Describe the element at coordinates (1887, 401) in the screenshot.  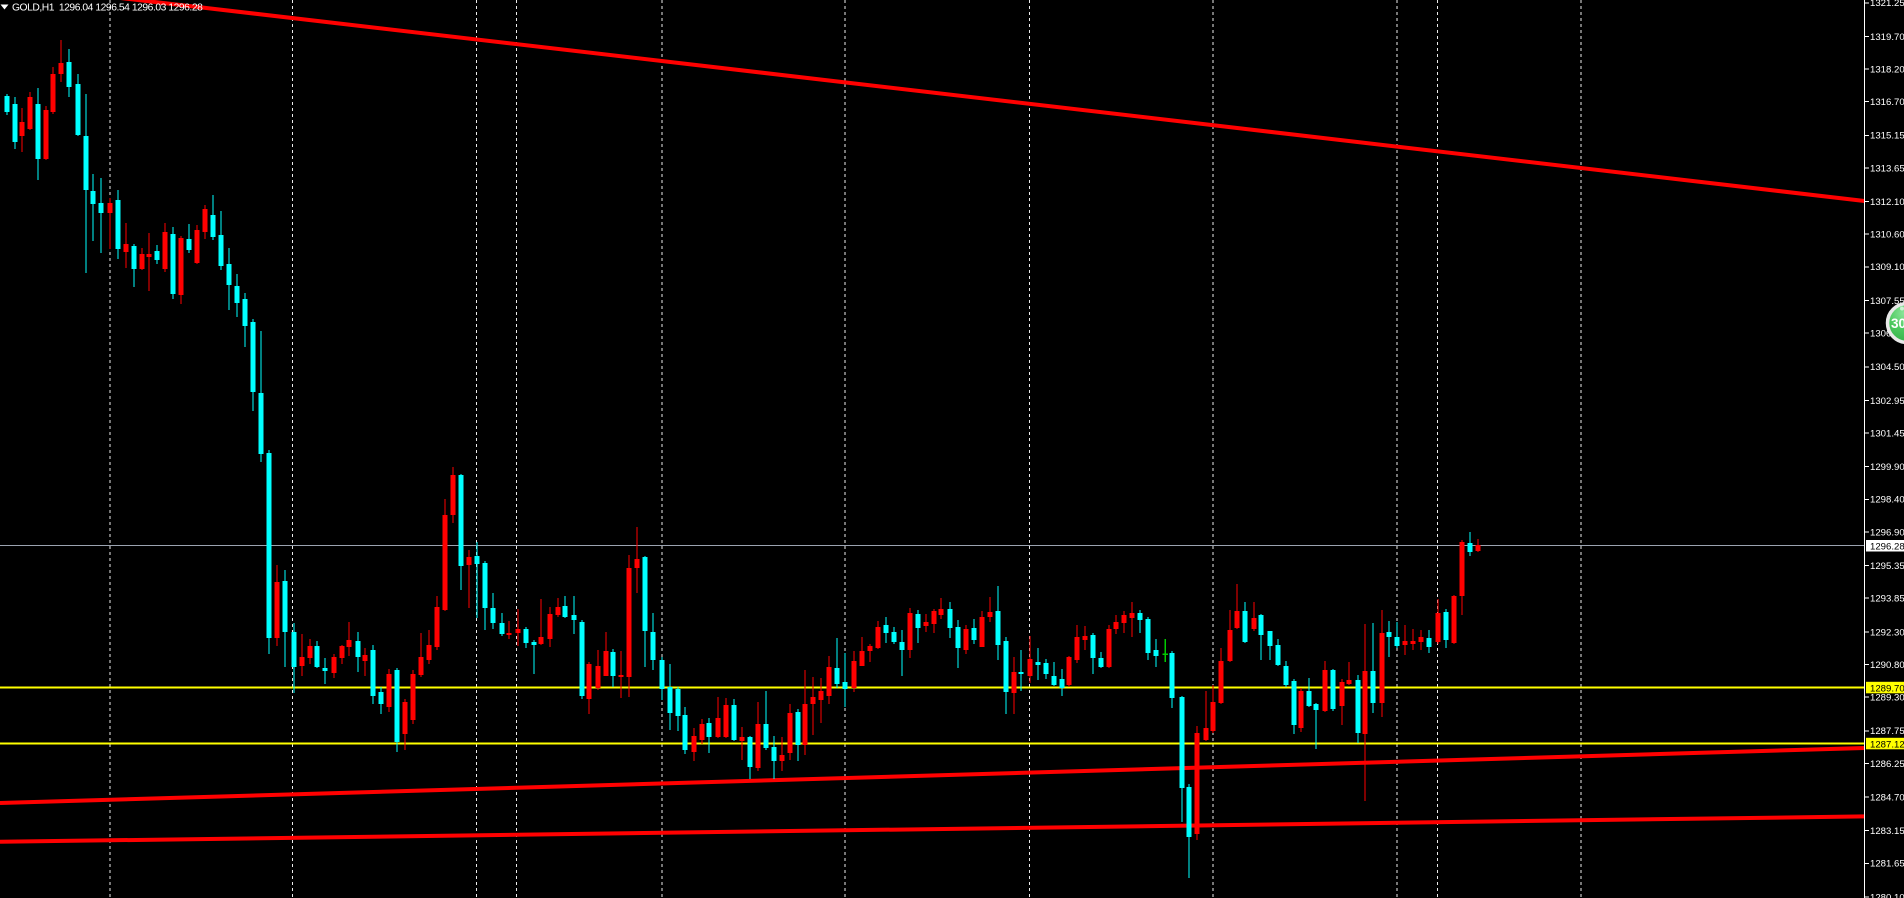
I see `svg-text: 1302.95` at that location.